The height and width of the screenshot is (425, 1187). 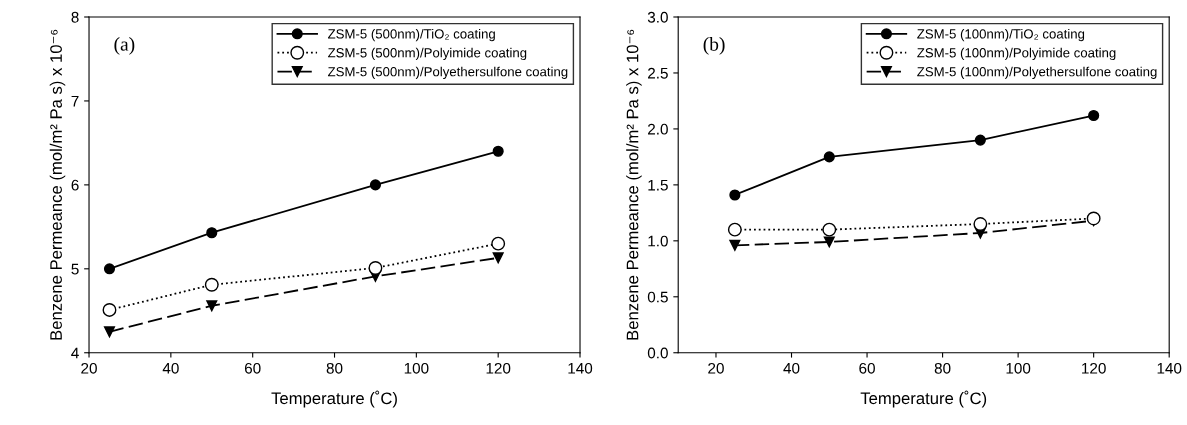 What do you see at coordinates (75, 353) in the screenshot?
I see `y-tick-label: 4` at bounding box center [75, 353].